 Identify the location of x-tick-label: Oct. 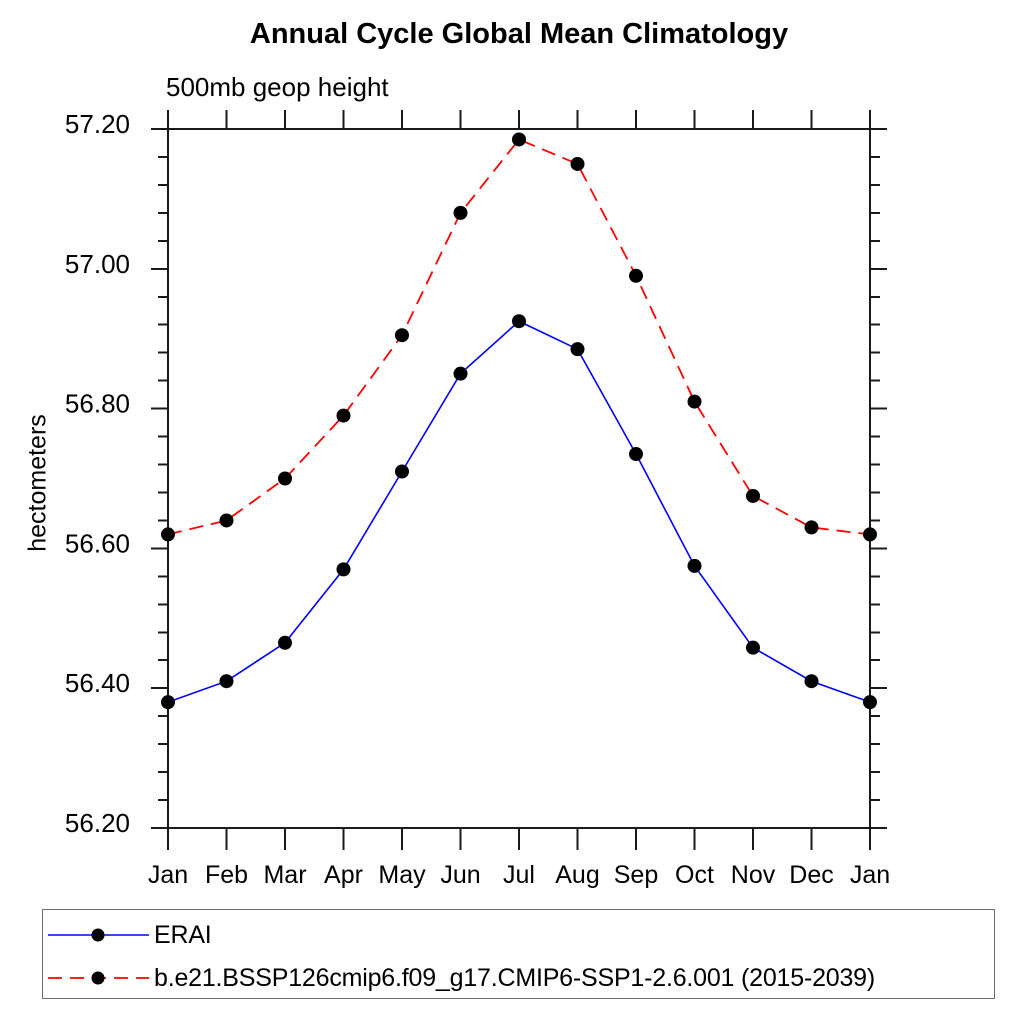
(694, 875).